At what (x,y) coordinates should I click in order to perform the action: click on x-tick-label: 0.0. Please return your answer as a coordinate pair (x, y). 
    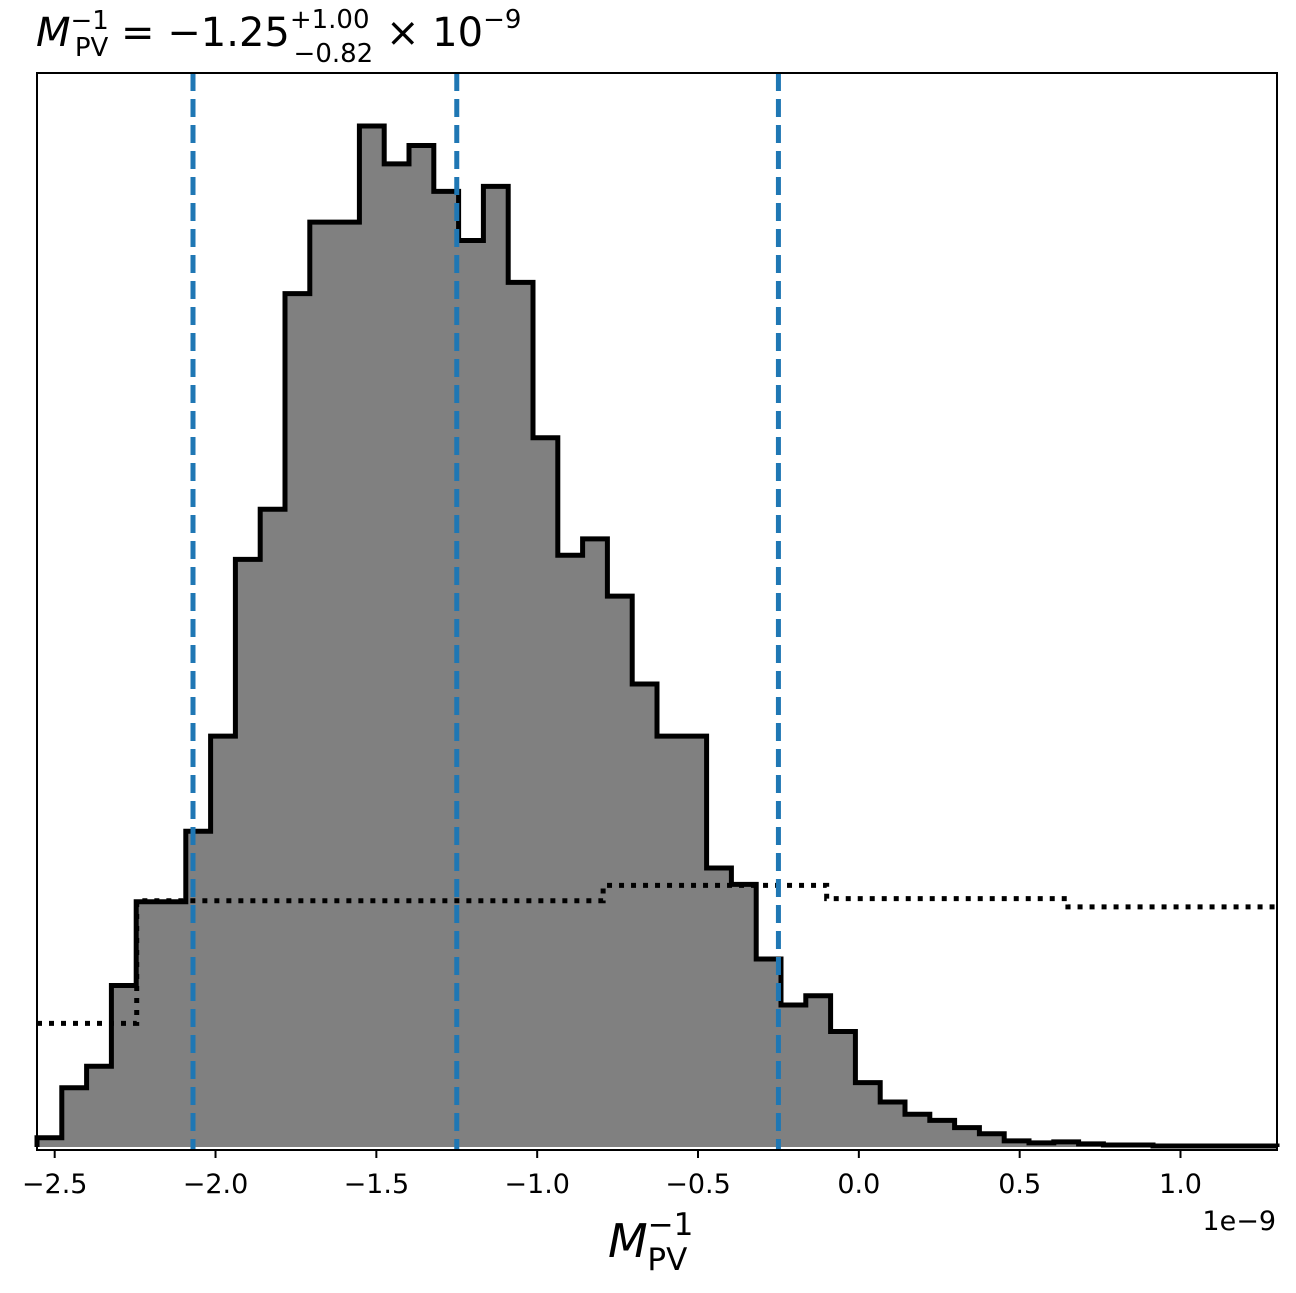
    Looking at the image, I should click on (858, 1184).